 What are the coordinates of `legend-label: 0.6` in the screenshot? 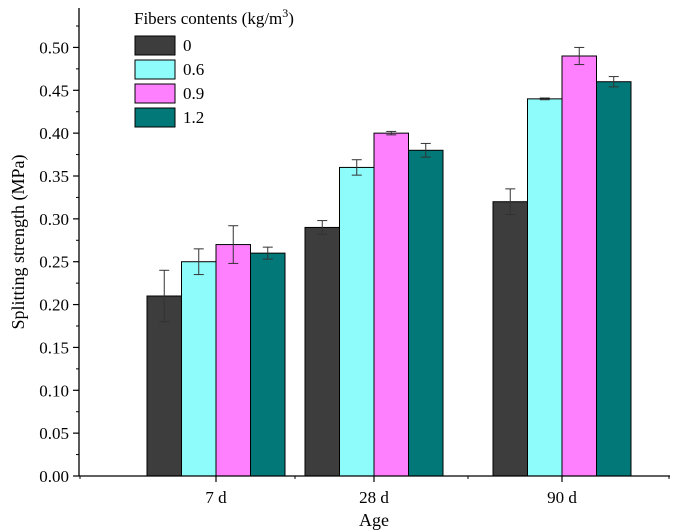 It's located at (193, 69).